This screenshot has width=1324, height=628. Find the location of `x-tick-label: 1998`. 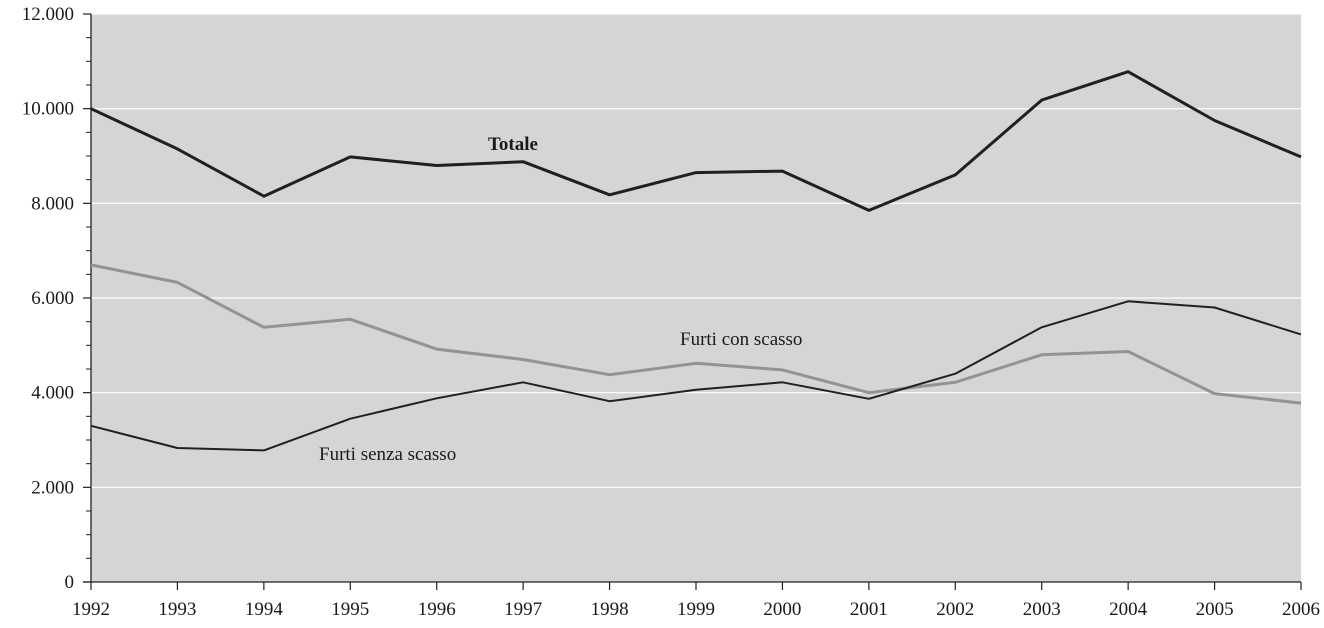

x-tick-label: 1998 is located at coordinates (610, 609).